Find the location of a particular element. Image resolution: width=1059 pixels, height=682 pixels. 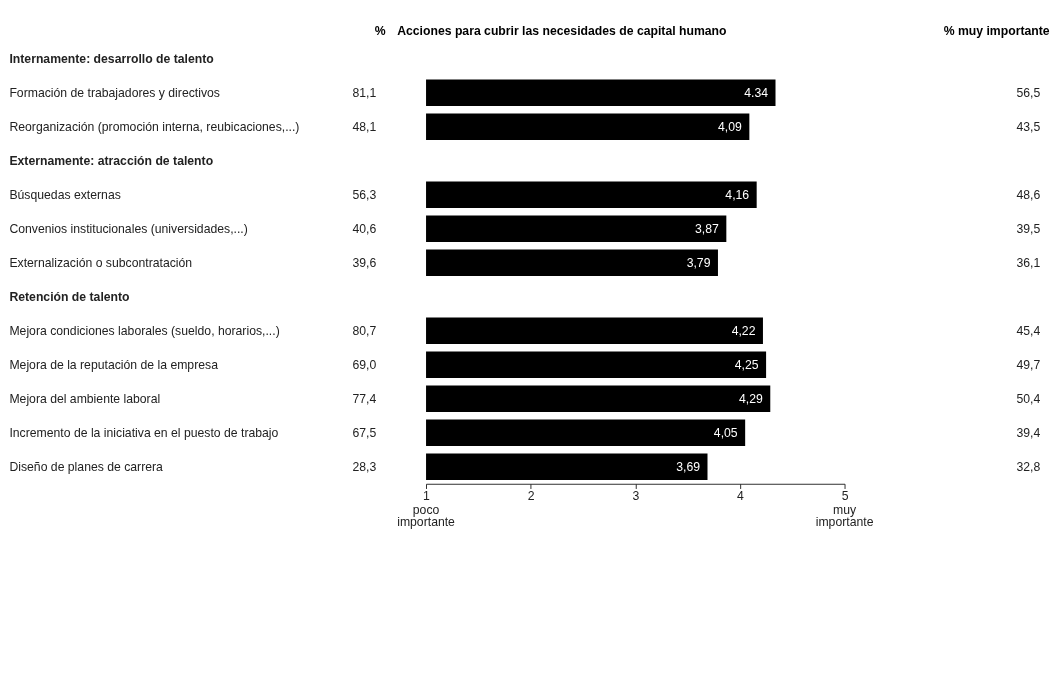

x-tick-label: 1 is located at coordinates (427, 496).